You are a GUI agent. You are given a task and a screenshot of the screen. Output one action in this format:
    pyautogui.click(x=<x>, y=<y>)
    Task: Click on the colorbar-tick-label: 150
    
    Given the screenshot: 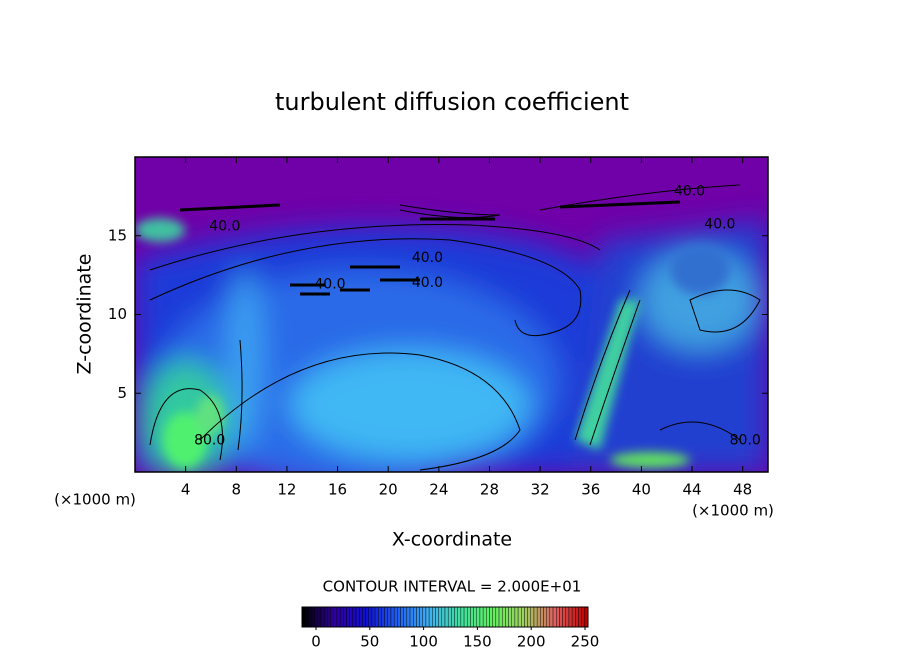 What is the action you would take?
    pyautogui.click(x=477, y=642)
    